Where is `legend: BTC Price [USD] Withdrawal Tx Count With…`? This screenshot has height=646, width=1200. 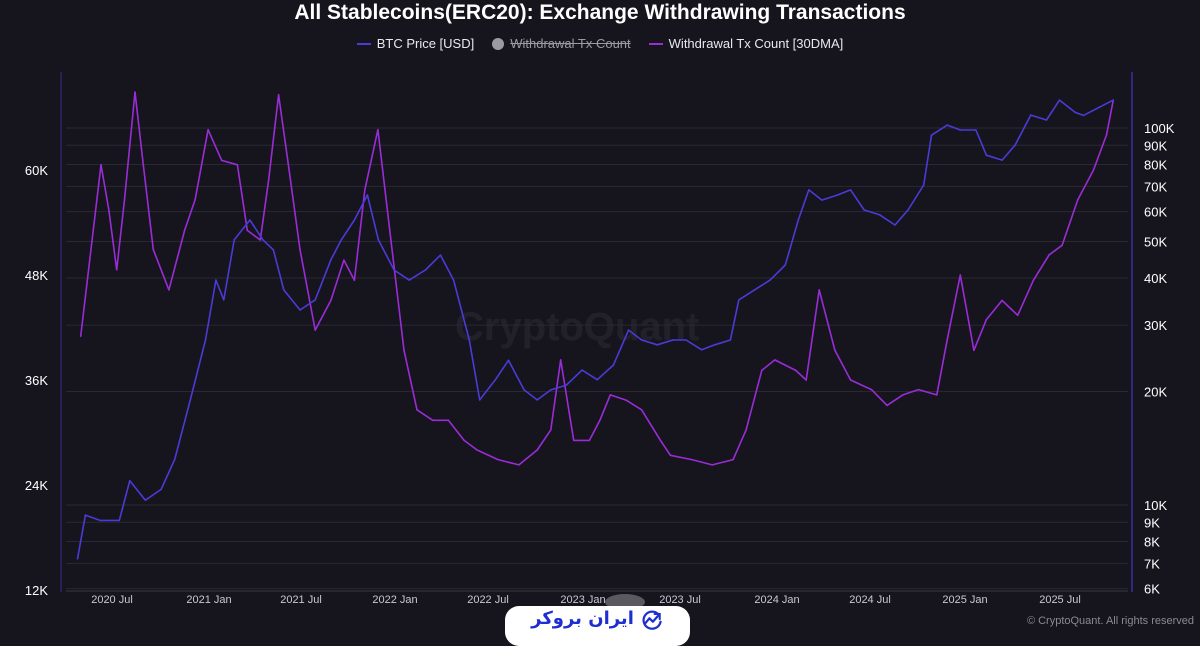
legend: BTC Price [USD] Withdrawal Tx Count With… is located at coordinates (600, 43).